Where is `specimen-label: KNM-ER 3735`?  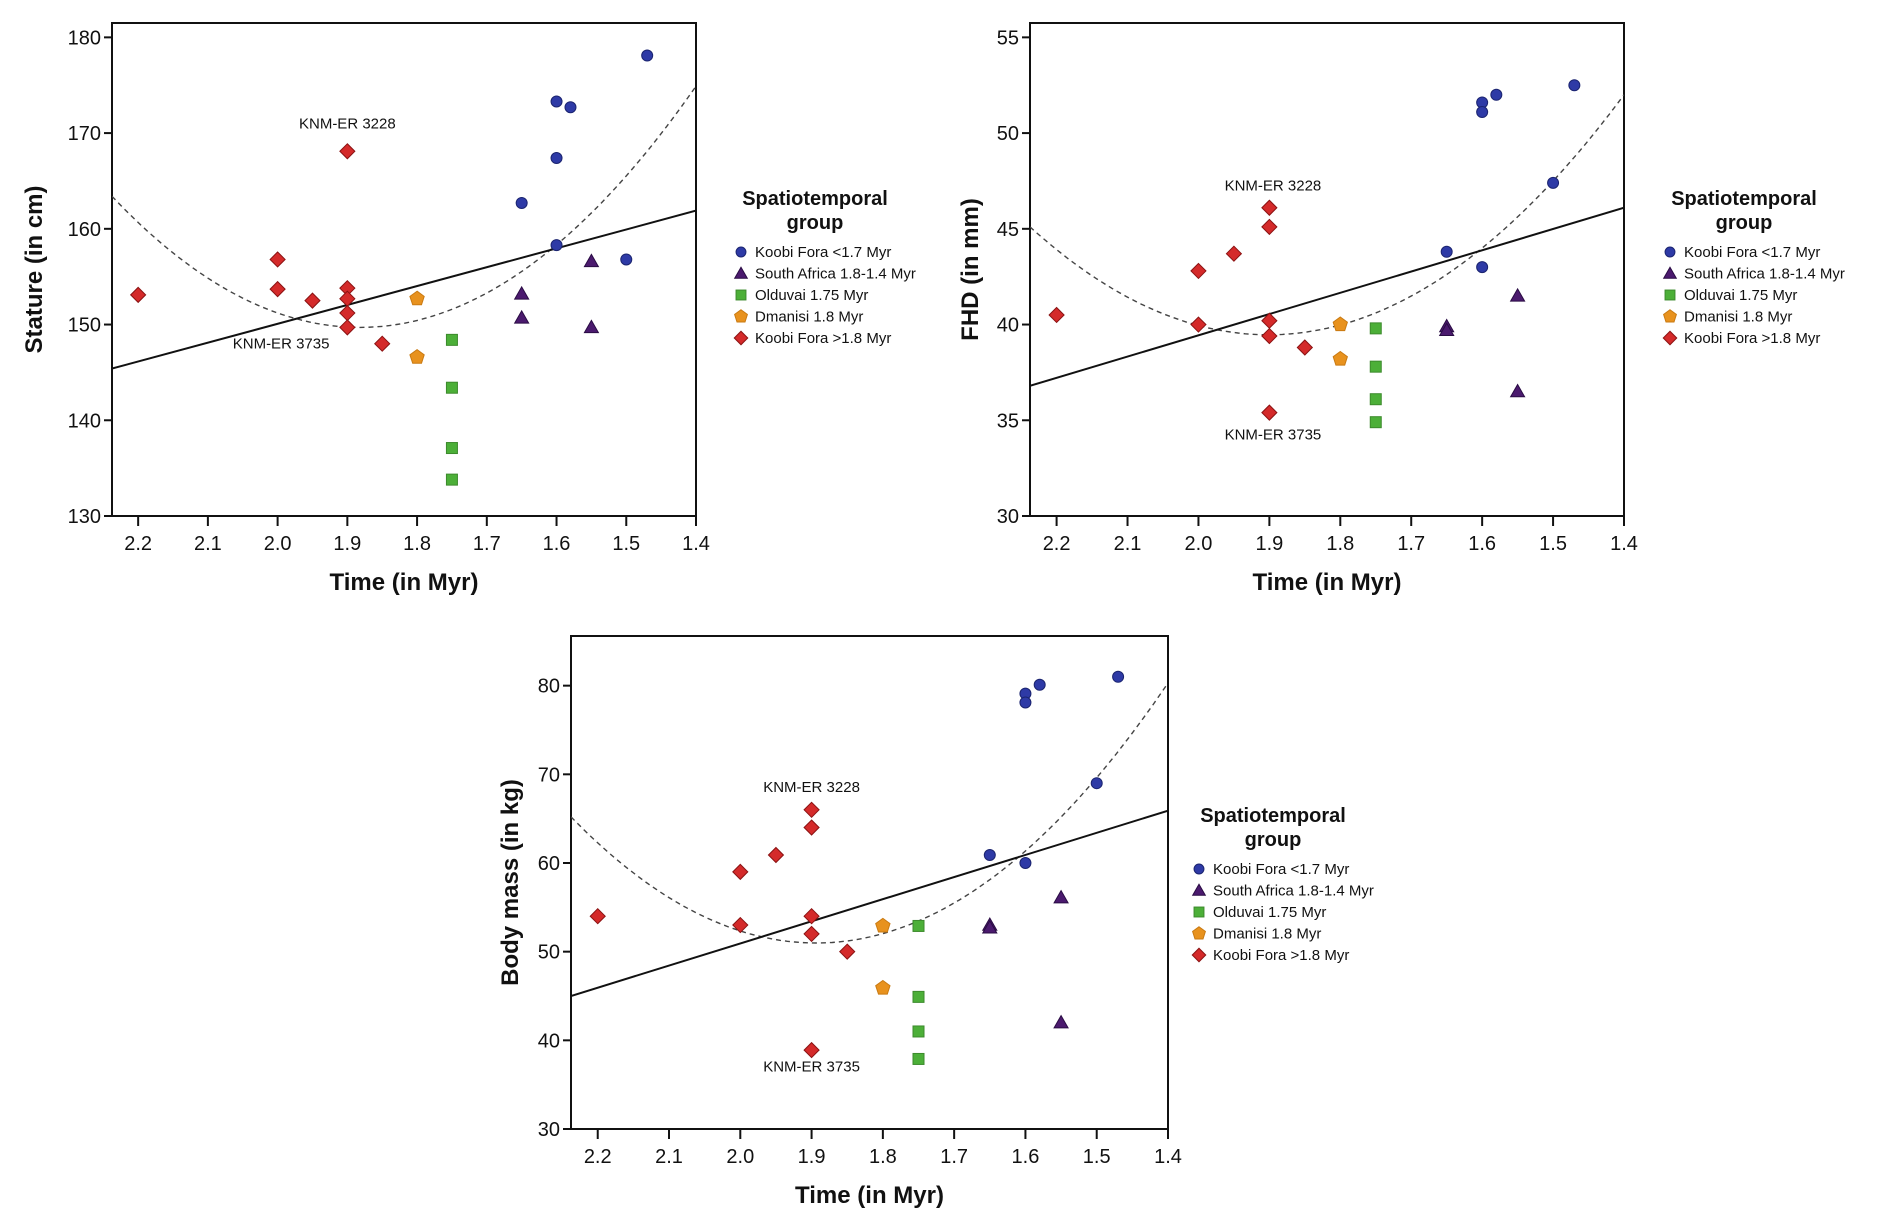
specimen-label: KNM-ER 3735 is located at coordinates (811, 1066).